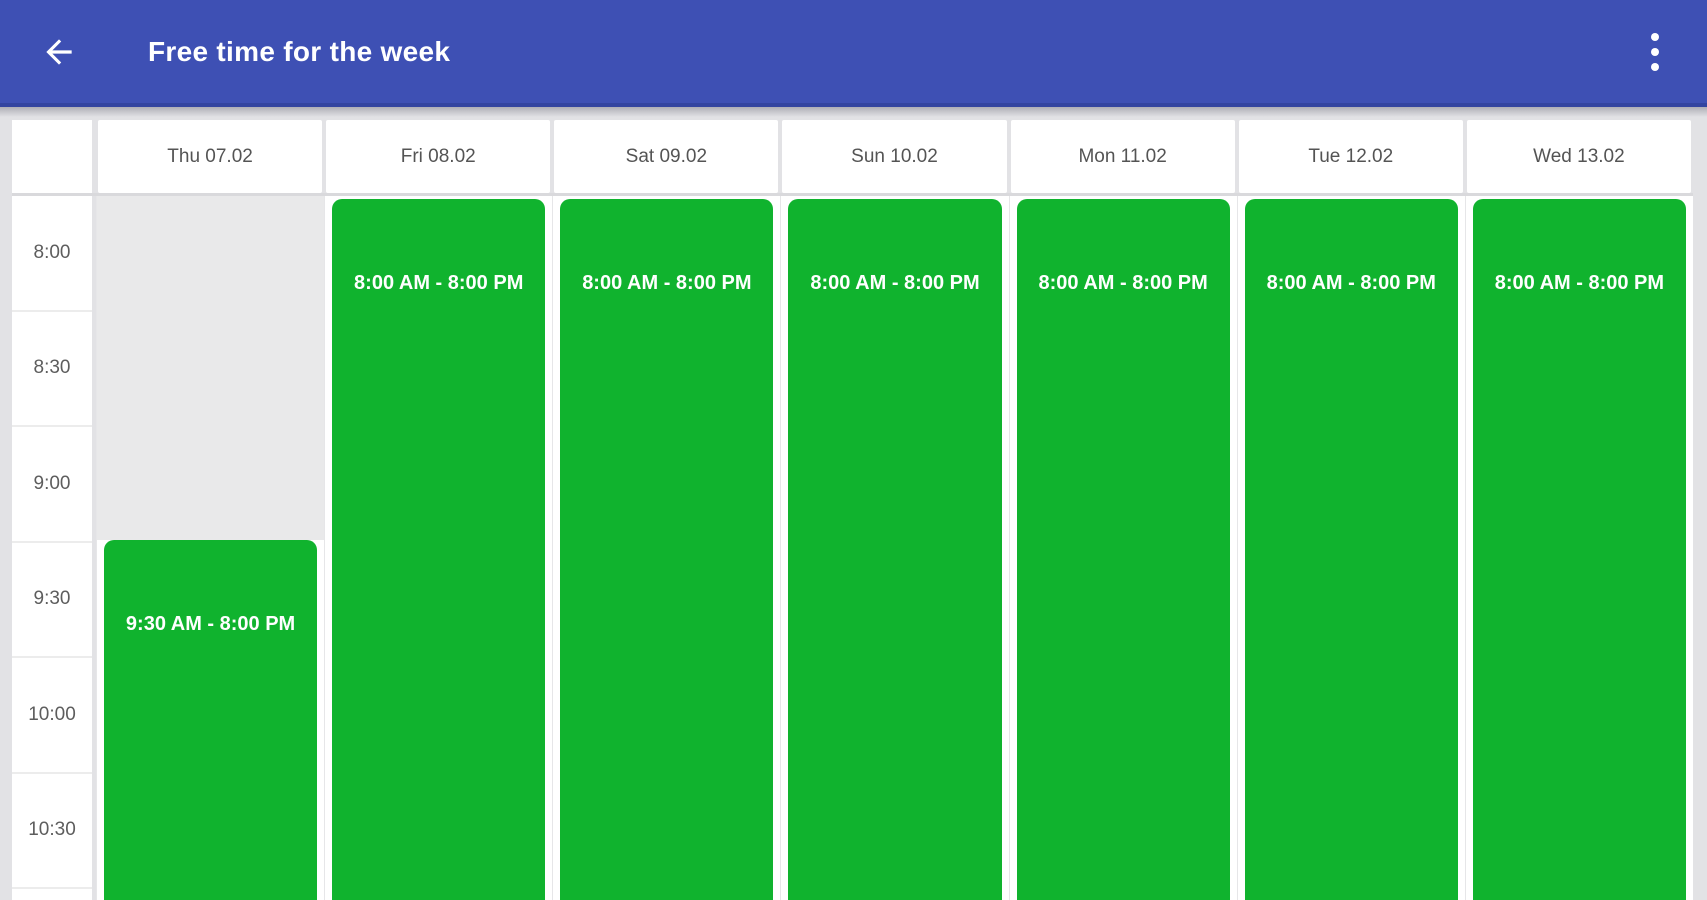 This screenshot has height=900, width=1707. I want to click on time-column-header-cell, so click(54, 156).